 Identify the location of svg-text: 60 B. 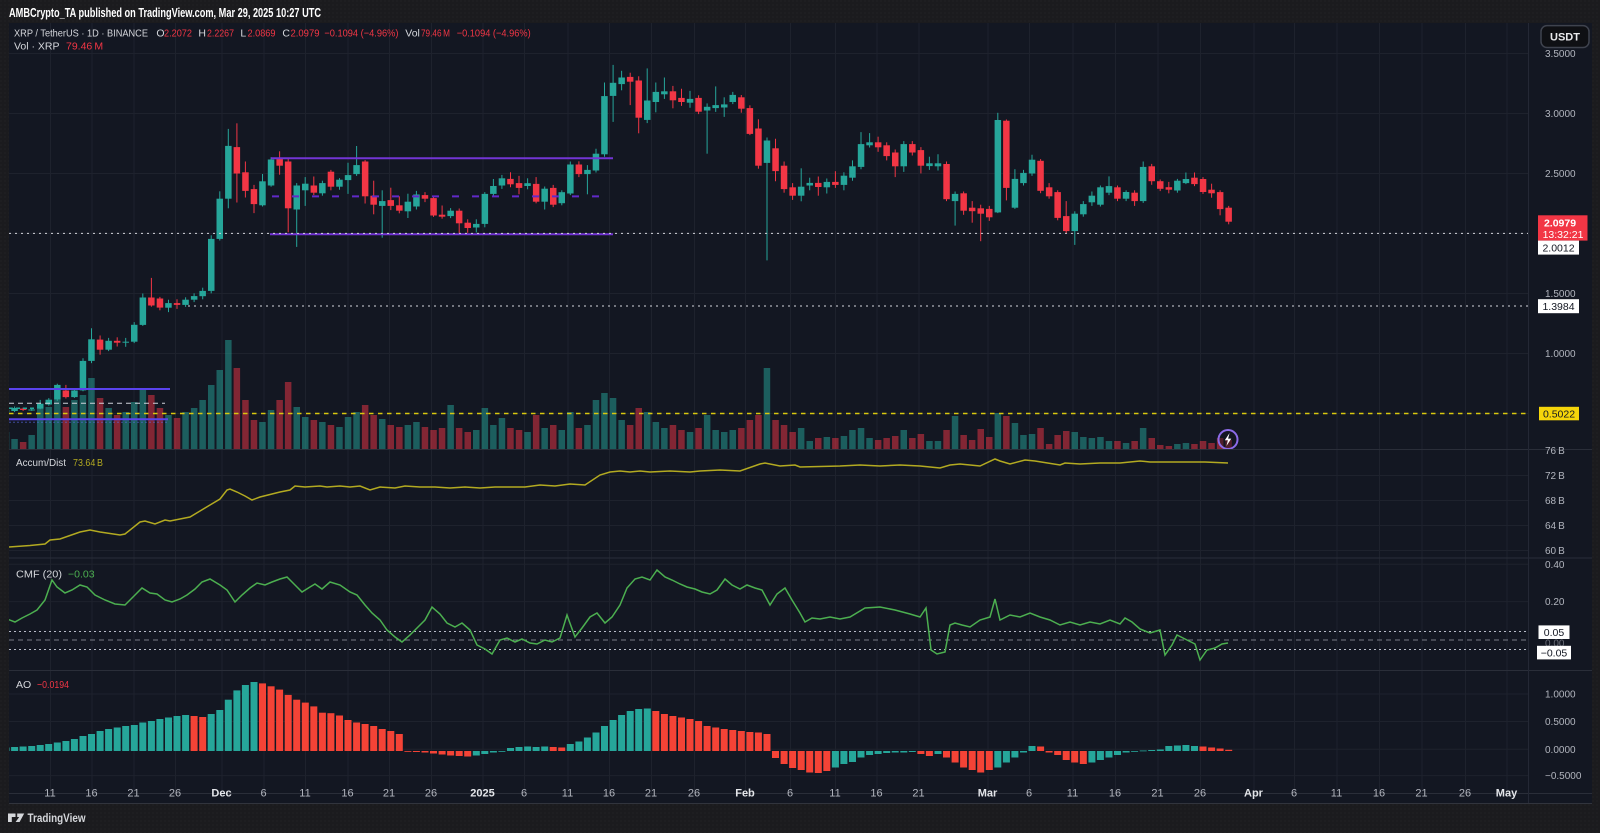
(1555, 551).